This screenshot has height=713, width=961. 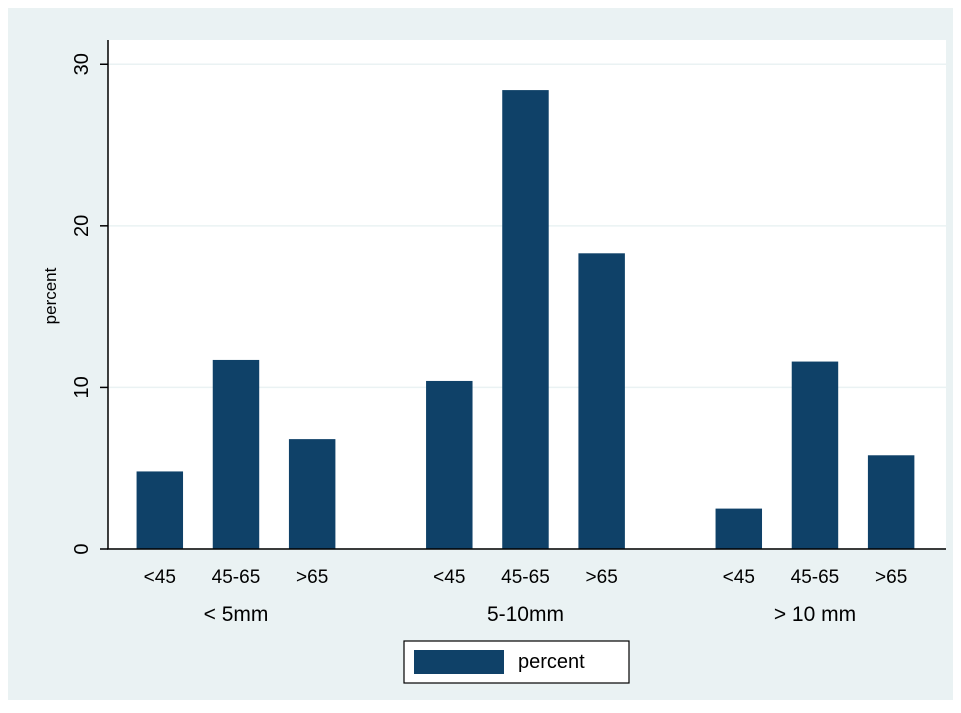 I want to click on x-category-labels: <45 45-65 >65 <45 45-65 >65 <45 45-65 >65, so click(x=526, y=577).